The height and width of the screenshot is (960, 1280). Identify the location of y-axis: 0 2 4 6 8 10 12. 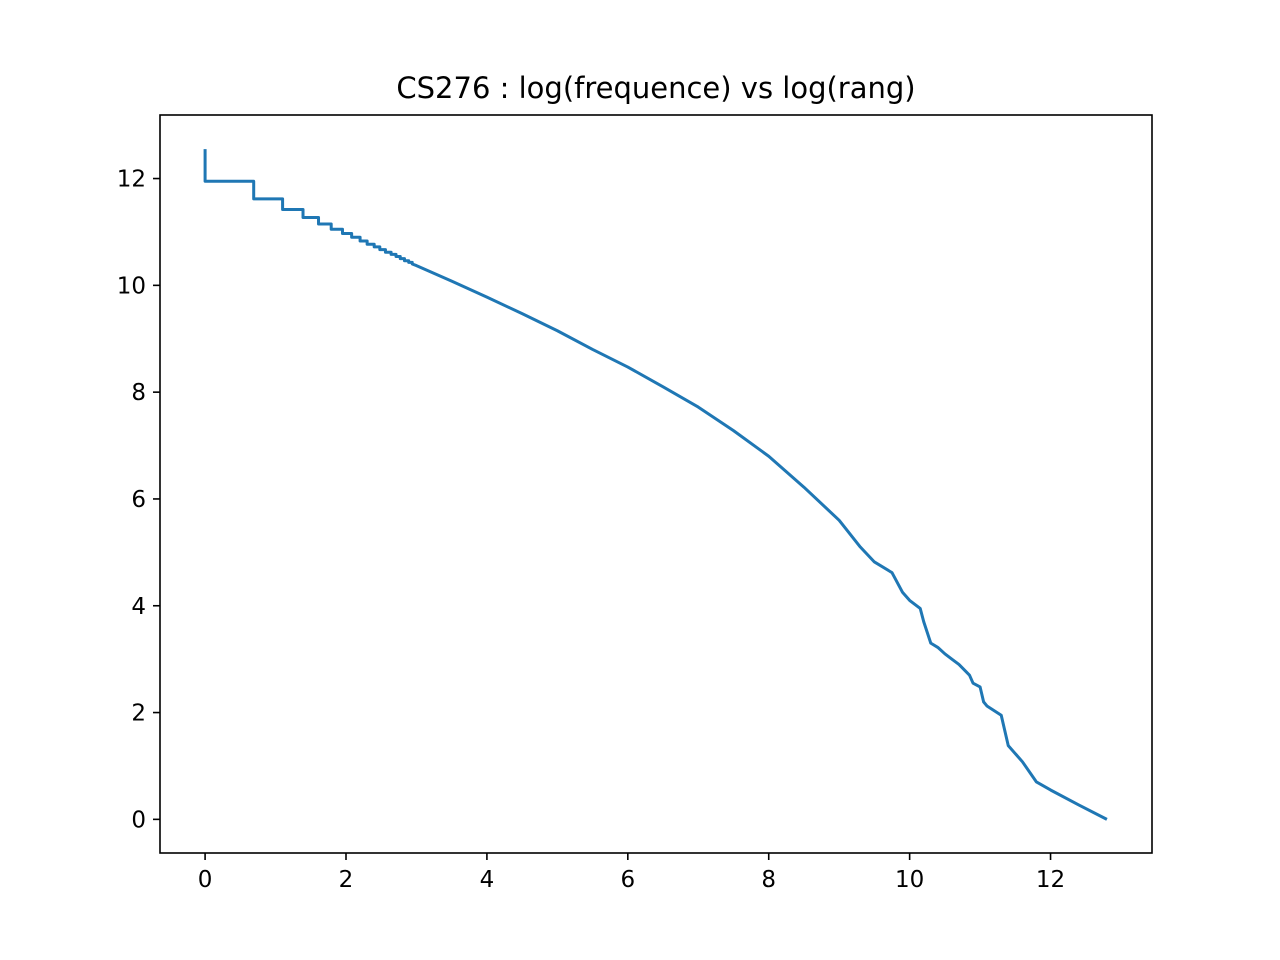
(138, 500).